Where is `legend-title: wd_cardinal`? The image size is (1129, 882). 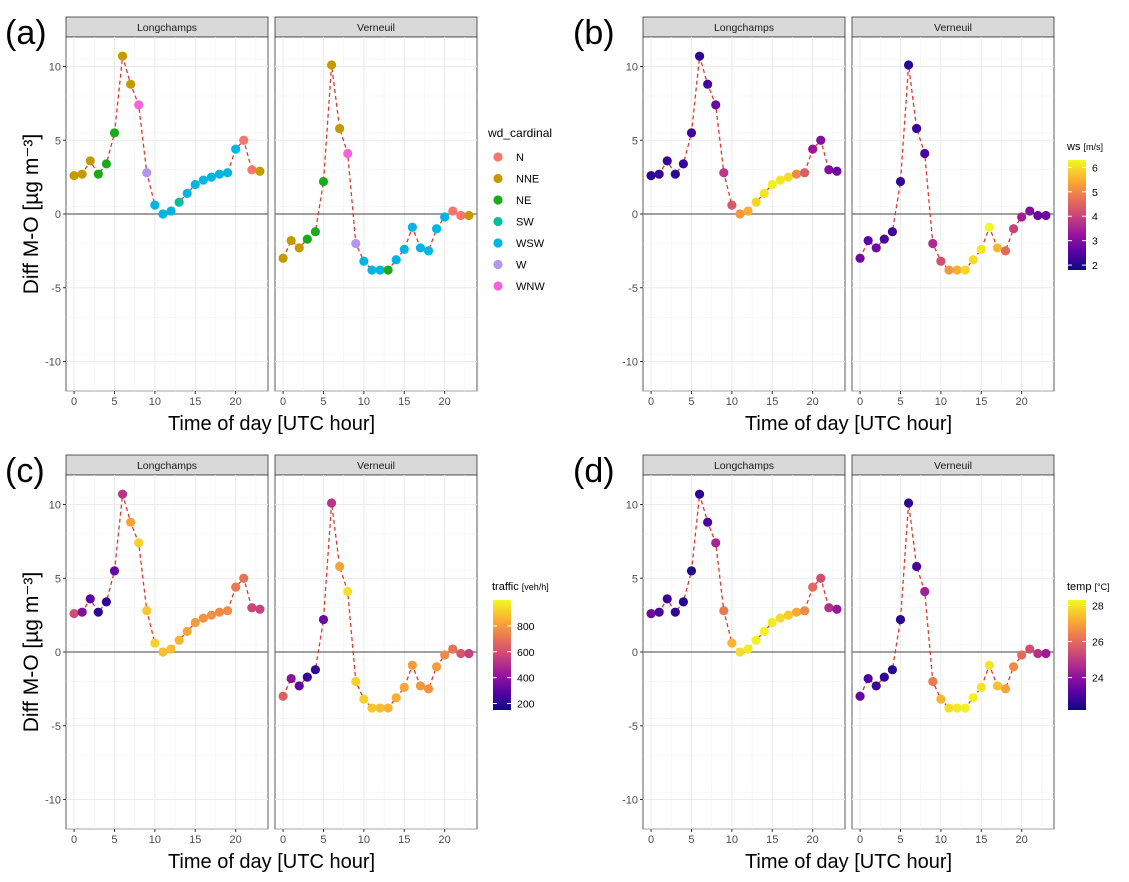 legend-title: wd_cardinal is located at coordinates (519, 133).